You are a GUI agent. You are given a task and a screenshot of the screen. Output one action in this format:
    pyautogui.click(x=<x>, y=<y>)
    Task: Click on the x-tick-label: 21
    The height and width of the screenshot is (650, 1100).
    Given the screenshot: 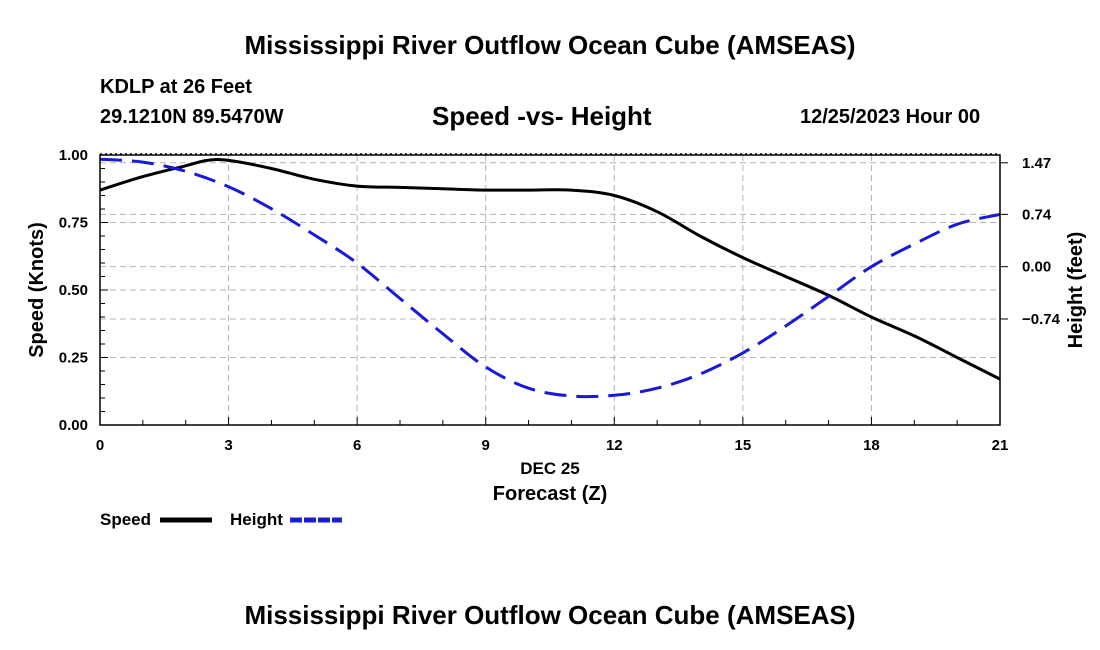 What is the action you would take?
    pyautogui.click(x=1000, y=445)
    